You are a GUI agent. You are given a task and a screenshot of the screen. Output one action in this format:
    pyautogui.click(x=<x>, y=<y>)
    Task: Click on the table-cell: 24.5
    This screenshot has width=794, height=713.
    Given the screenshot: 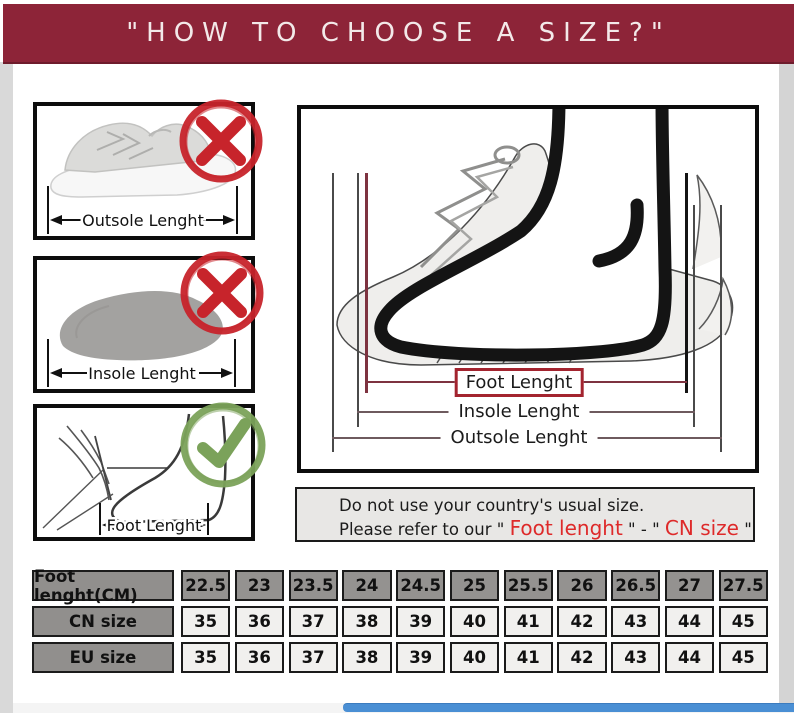 What is the action you would take?
    pyautogui.click(x=421, y=585)
    